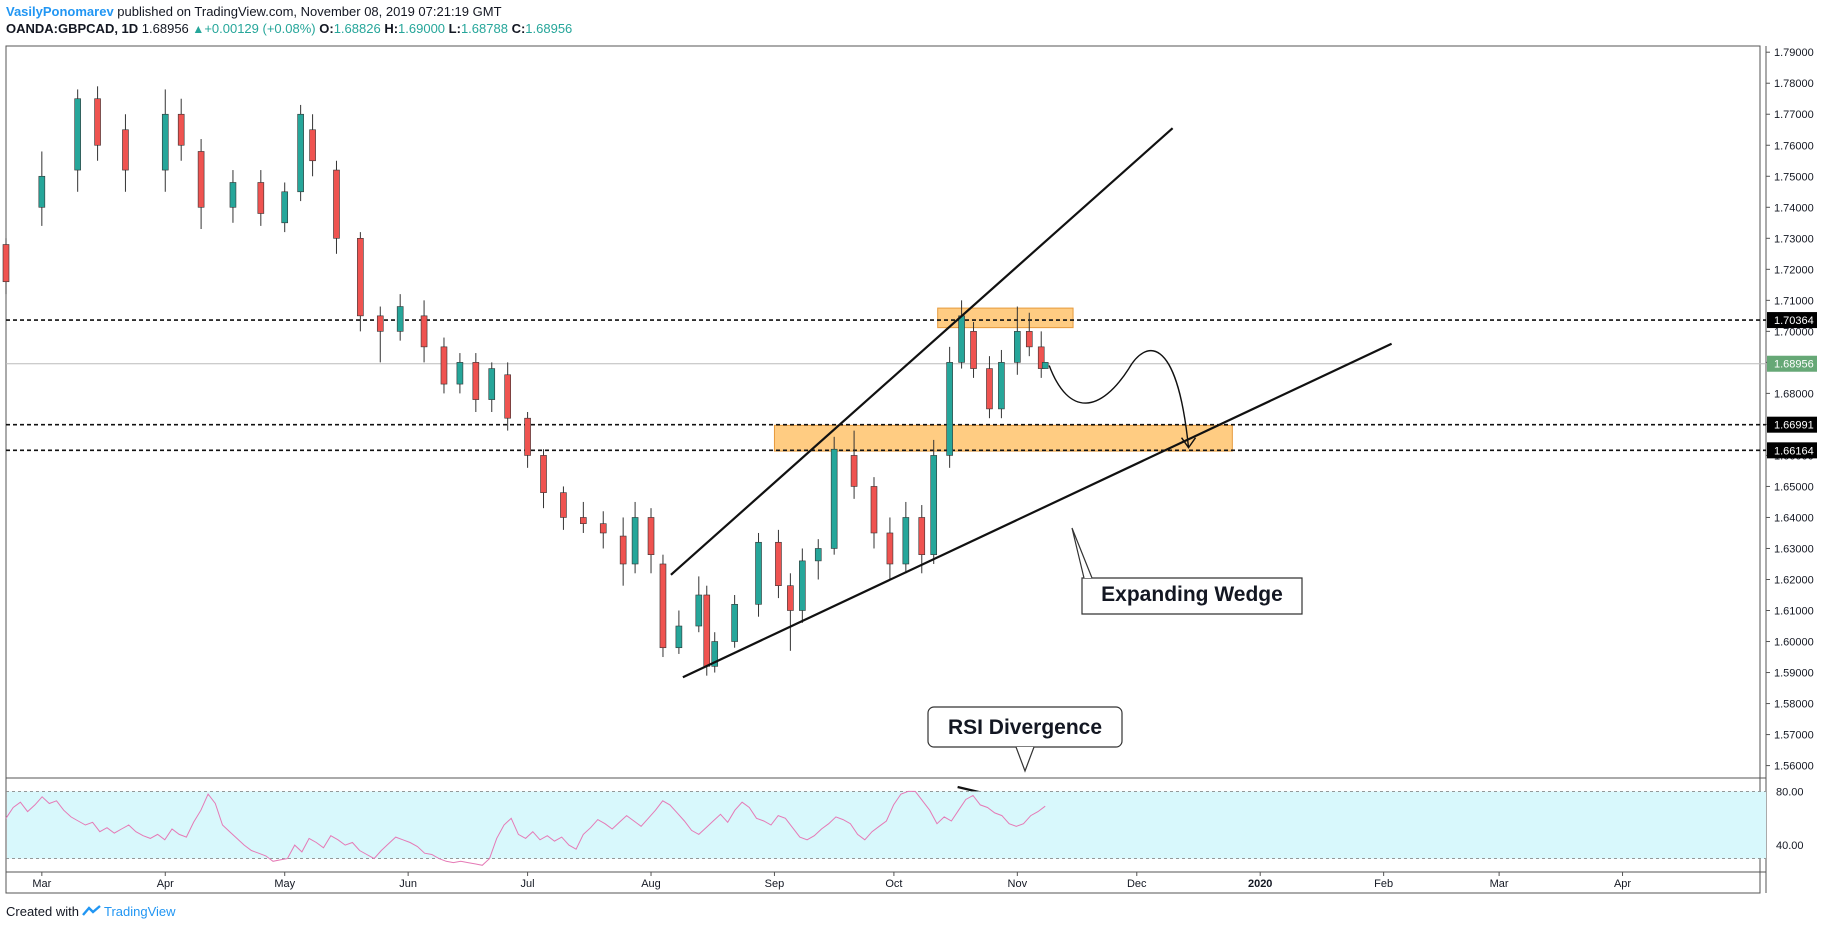  What do you see at coordinates (1794, 518) in the screenshot?
I see `price-tick-label-15: 1.64000` at bounding box center [1794, 518].